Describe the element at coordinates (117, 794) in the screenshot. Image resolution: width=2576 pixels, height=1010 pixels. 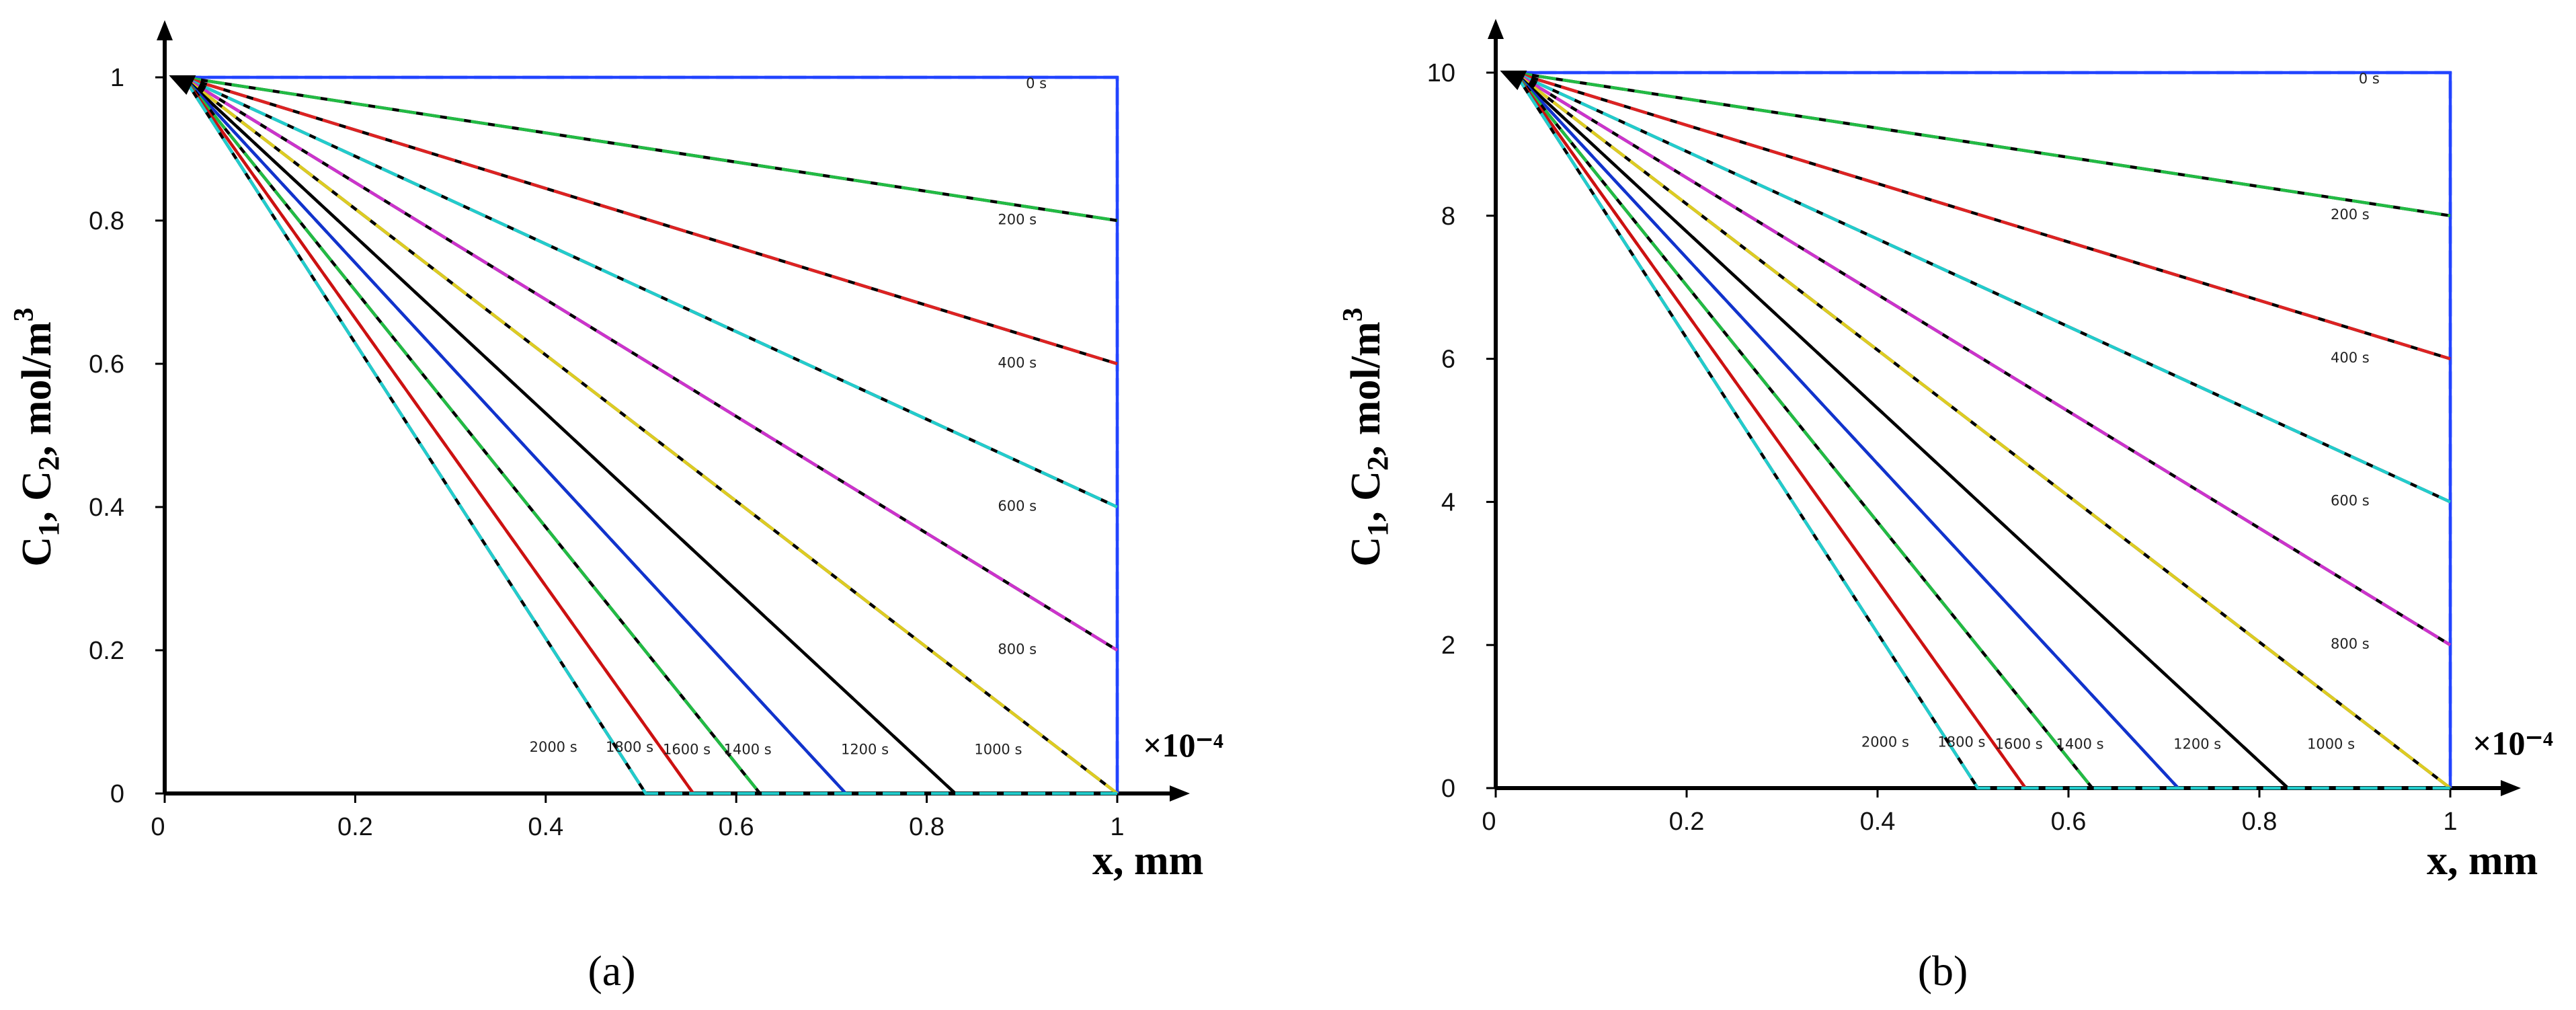
I see `y-tick-label: 0` at that location.